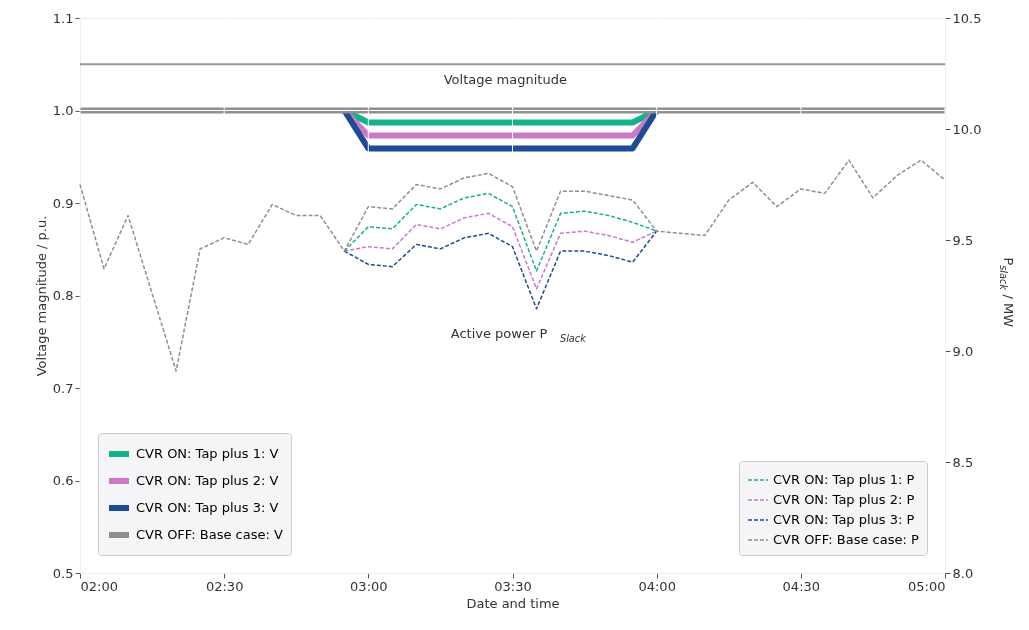  What do you see at coordinates (41, 296) in the screenshot?
I see `y-axis-title: Voltage magnitude / p.u.` at bounding box center [41, 296].